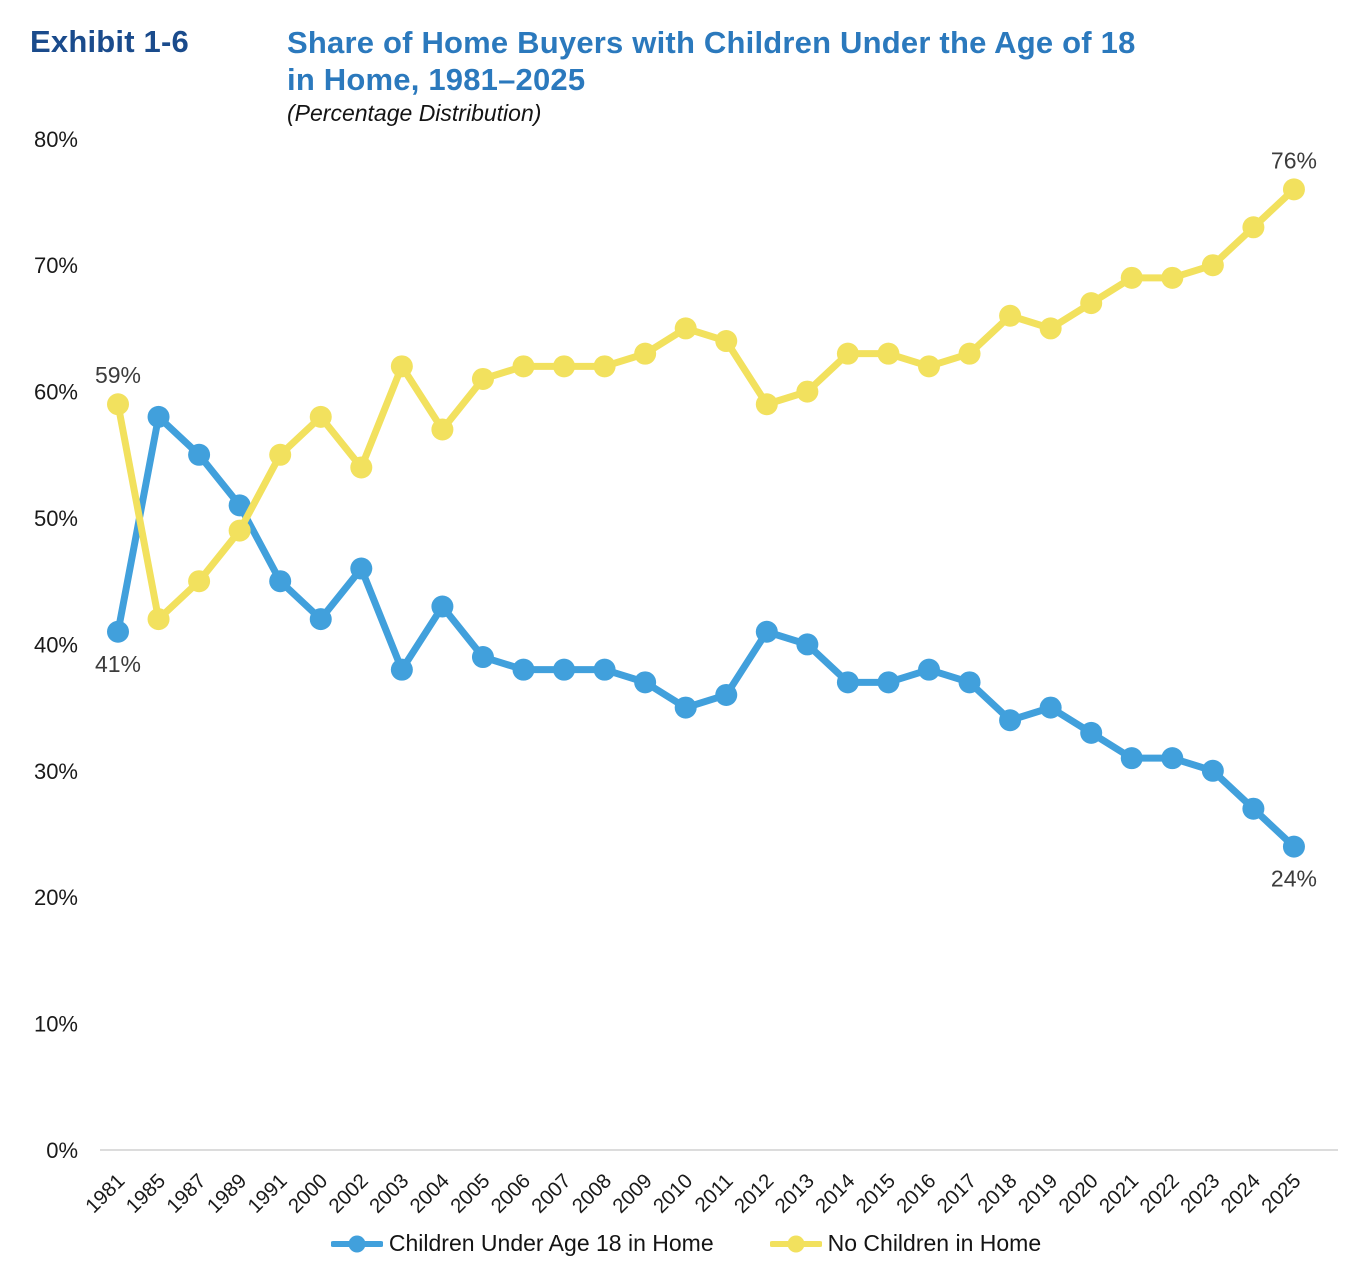  Describe the element at coordinates (1159, 1193) in the screenshot. I see `x-axis-label: 2022` at that location.